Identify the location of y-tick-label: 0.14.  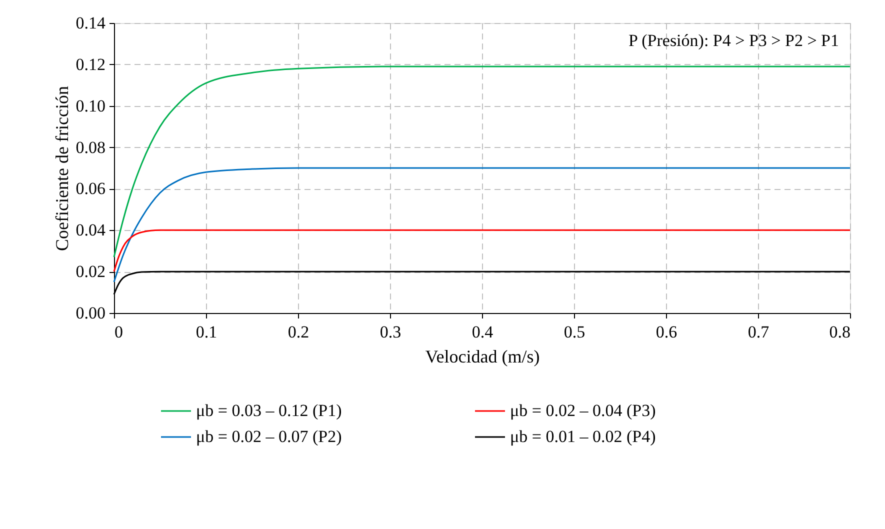
(91, 23).